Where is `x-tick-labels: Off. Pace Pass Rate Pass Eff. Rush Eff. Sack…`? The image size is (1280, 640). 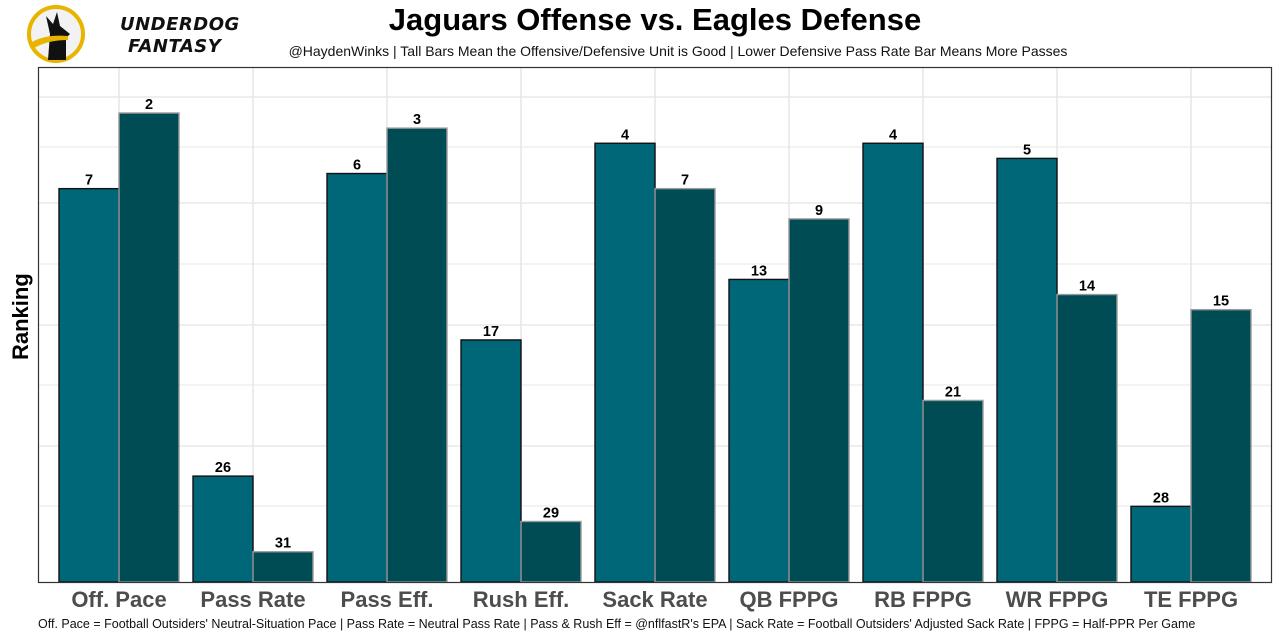
x-tick-labels: Off. Pace Pass Rate Pass Eff. Rush Eff. Sack… is located at coordinates (654, 599).